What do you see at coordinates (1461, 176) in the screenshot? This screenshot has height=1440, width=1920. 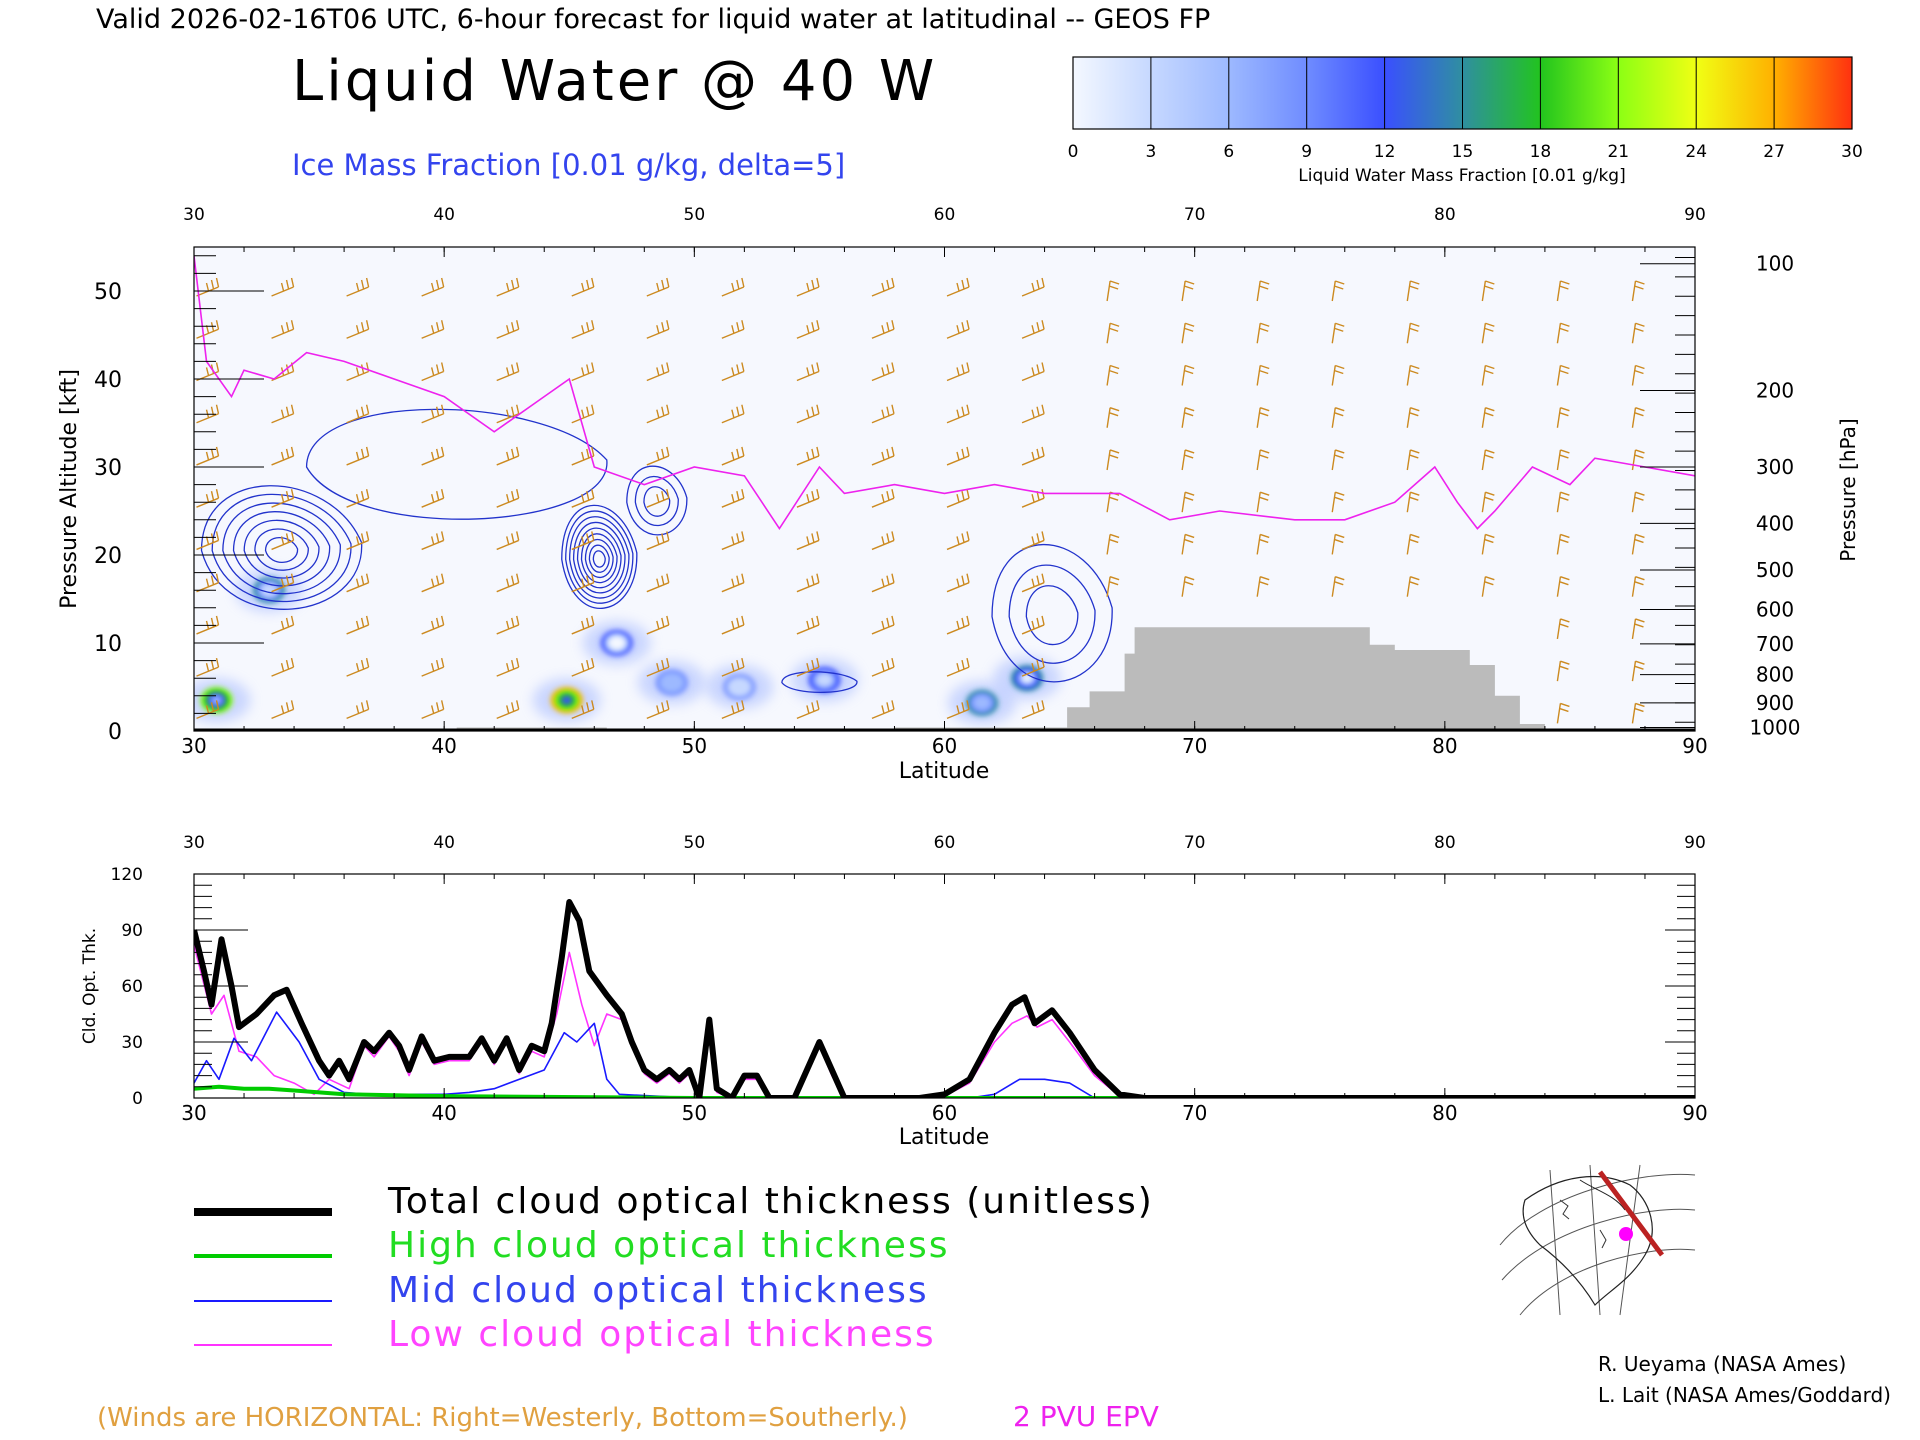 I see `colorbar-label: Liquid Water Mass Fraction [0.01 g/kg]` at bounding box center [1461, 176].